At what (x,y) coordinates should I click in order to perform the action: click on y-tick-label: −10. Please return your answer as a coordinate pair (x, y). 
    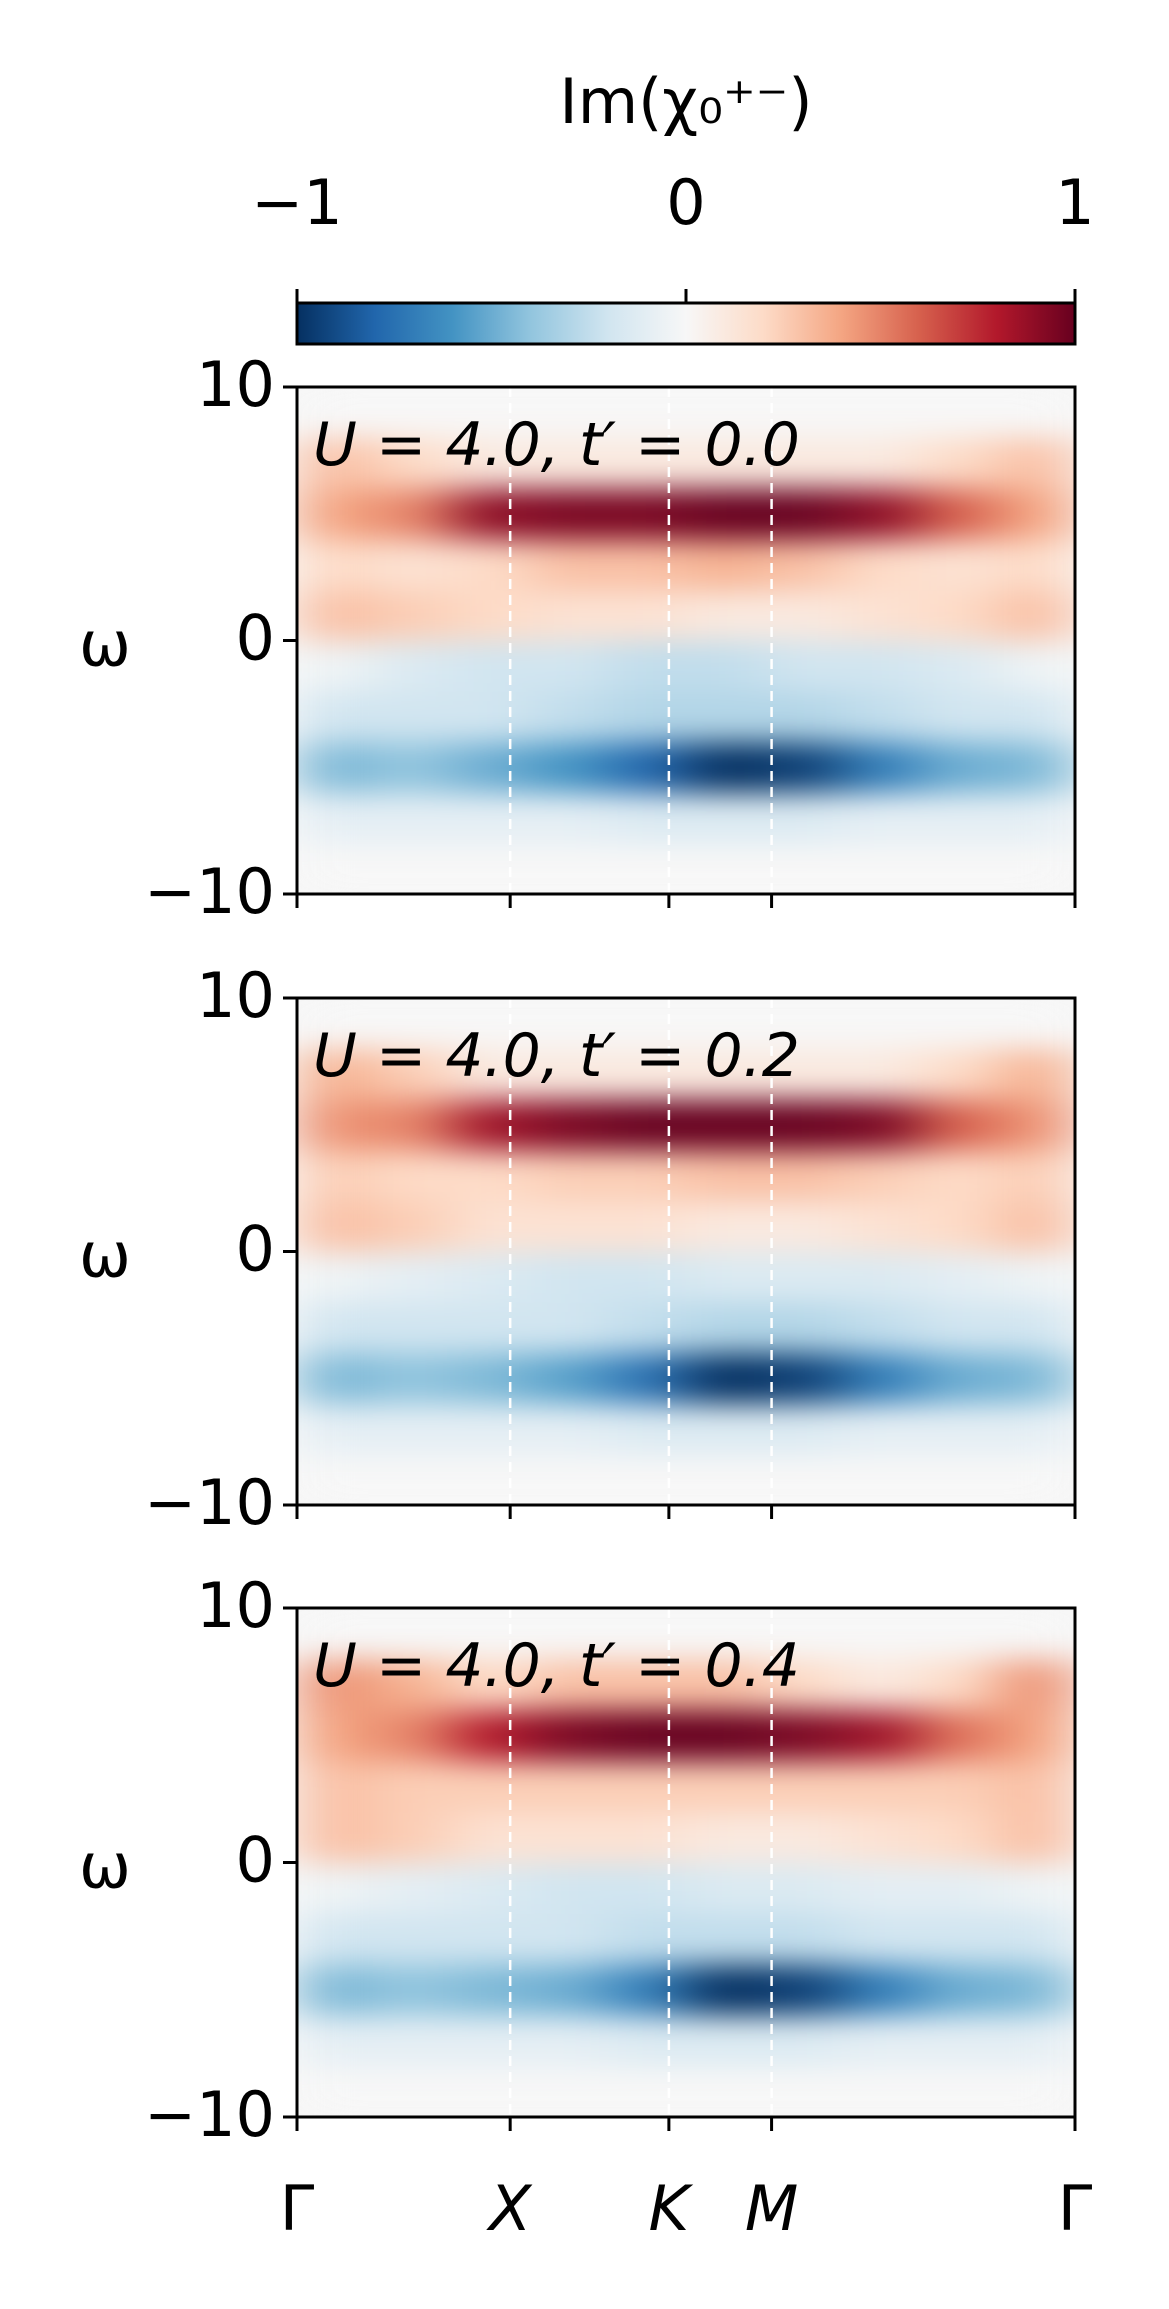
    Looking at the image, I should click on (209, 1502).